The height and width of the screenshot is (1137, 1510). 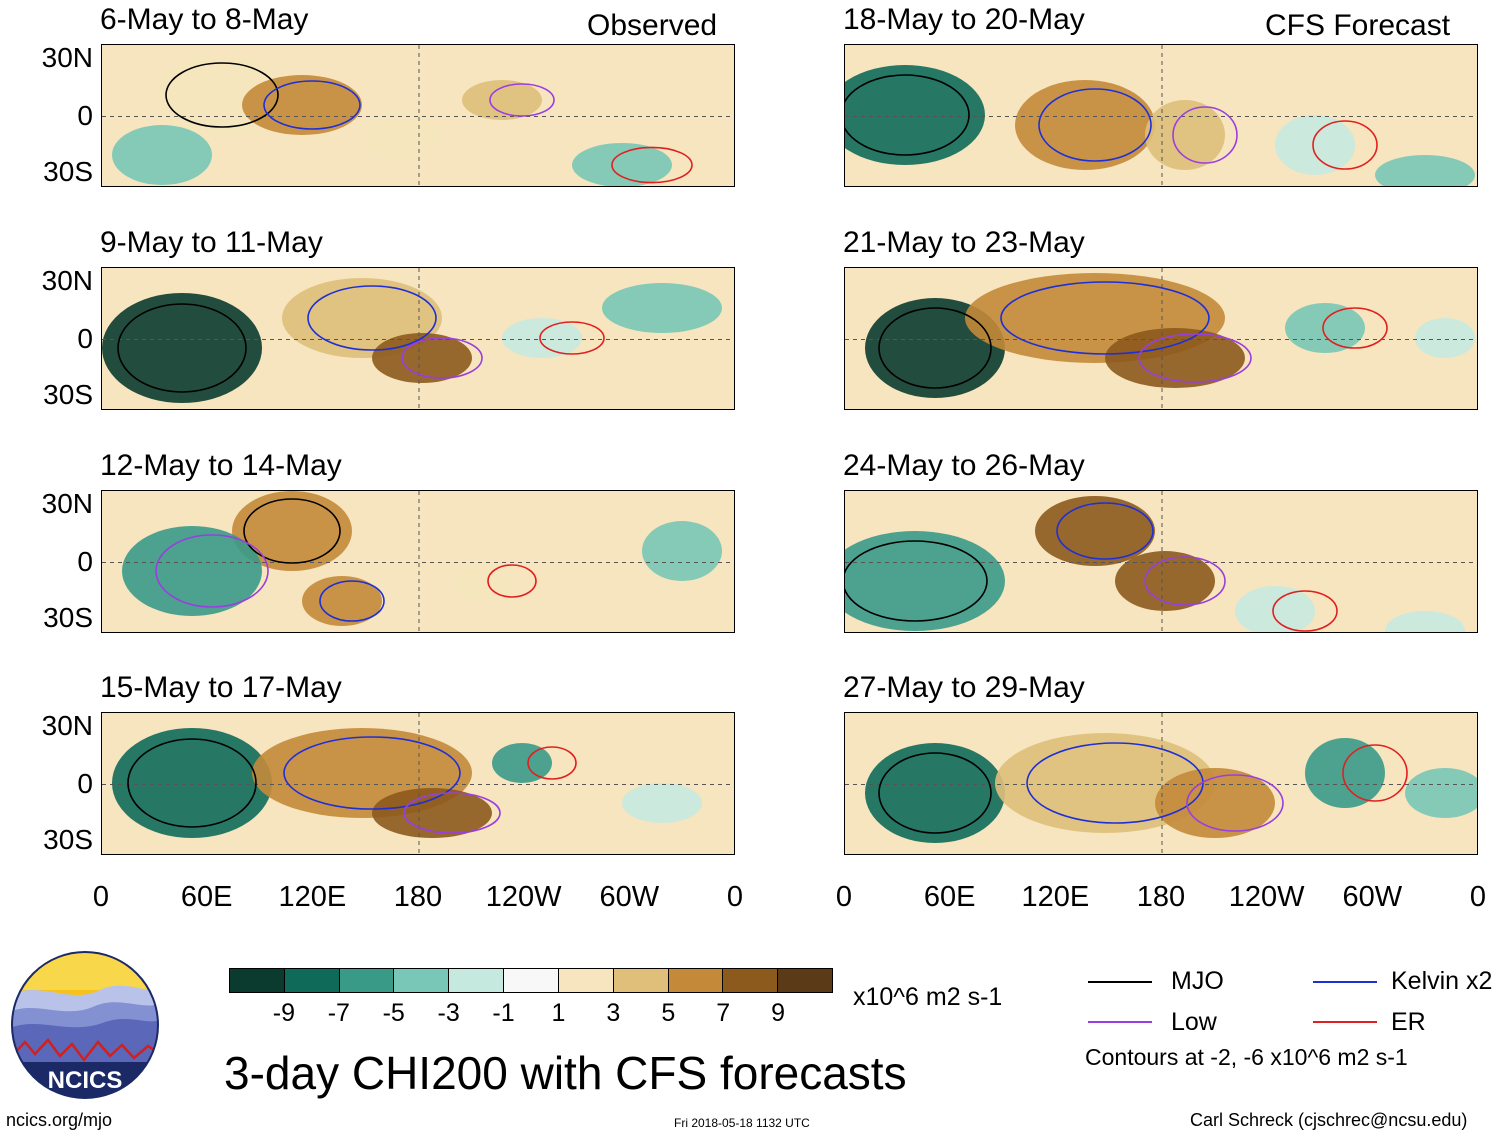 What do you see at coordinates (67, 280) in the screenshot?
I see `lat-label: 30N` at bounding box center [67, 280].